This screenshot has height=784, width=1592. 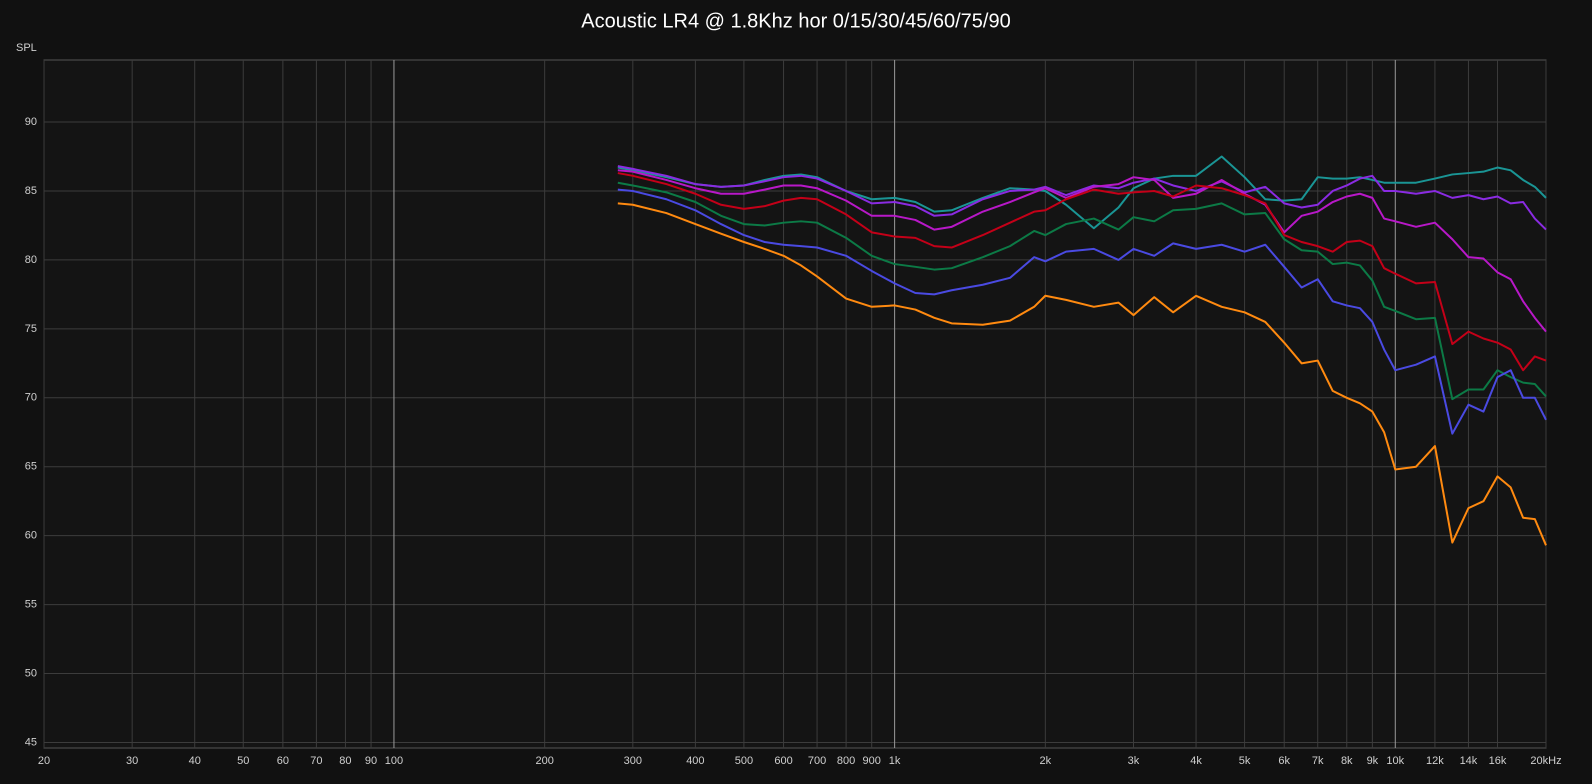 What do you see at coordinates (31, 673) in the screenshot?
I see `y-tick-label: 50` at bounding box center [31, 673].